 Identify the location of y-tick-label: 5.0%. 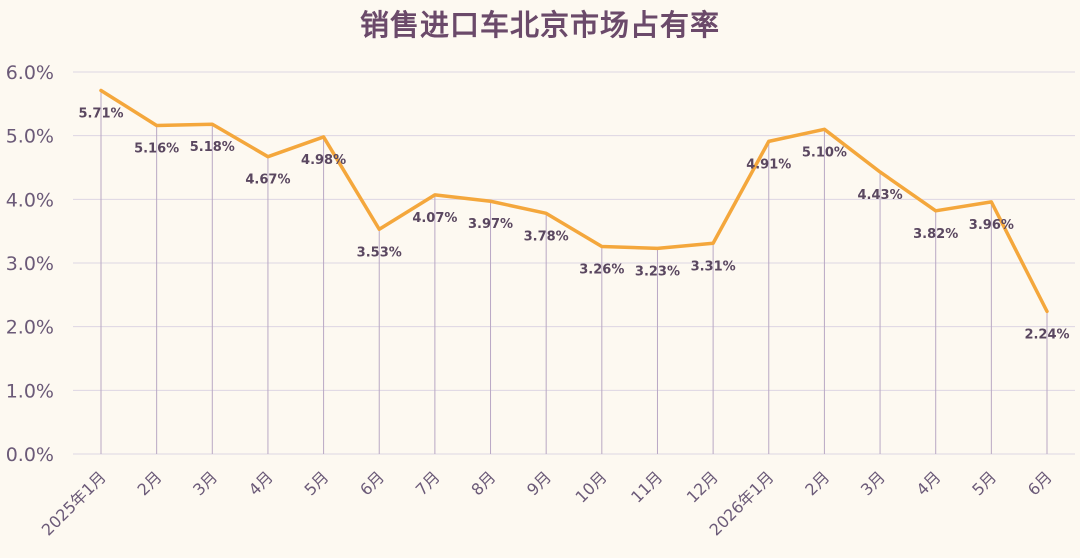
(30, 137).